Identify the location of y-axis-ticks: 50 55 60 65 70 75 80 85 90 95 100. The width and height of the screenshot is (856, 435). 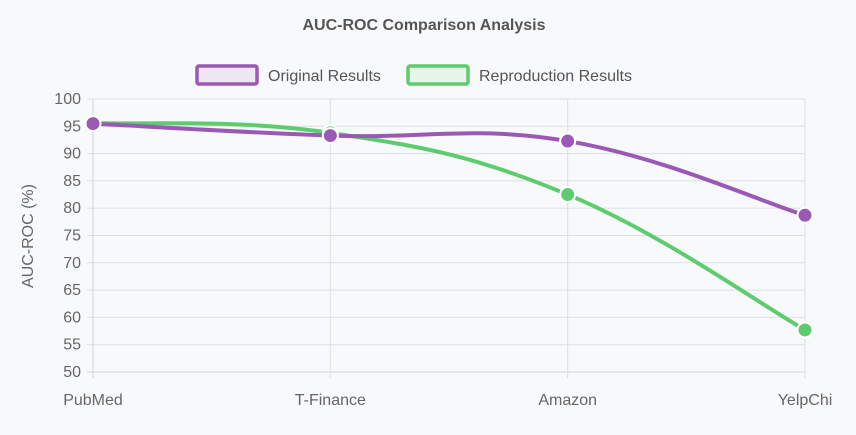
(67, 236).